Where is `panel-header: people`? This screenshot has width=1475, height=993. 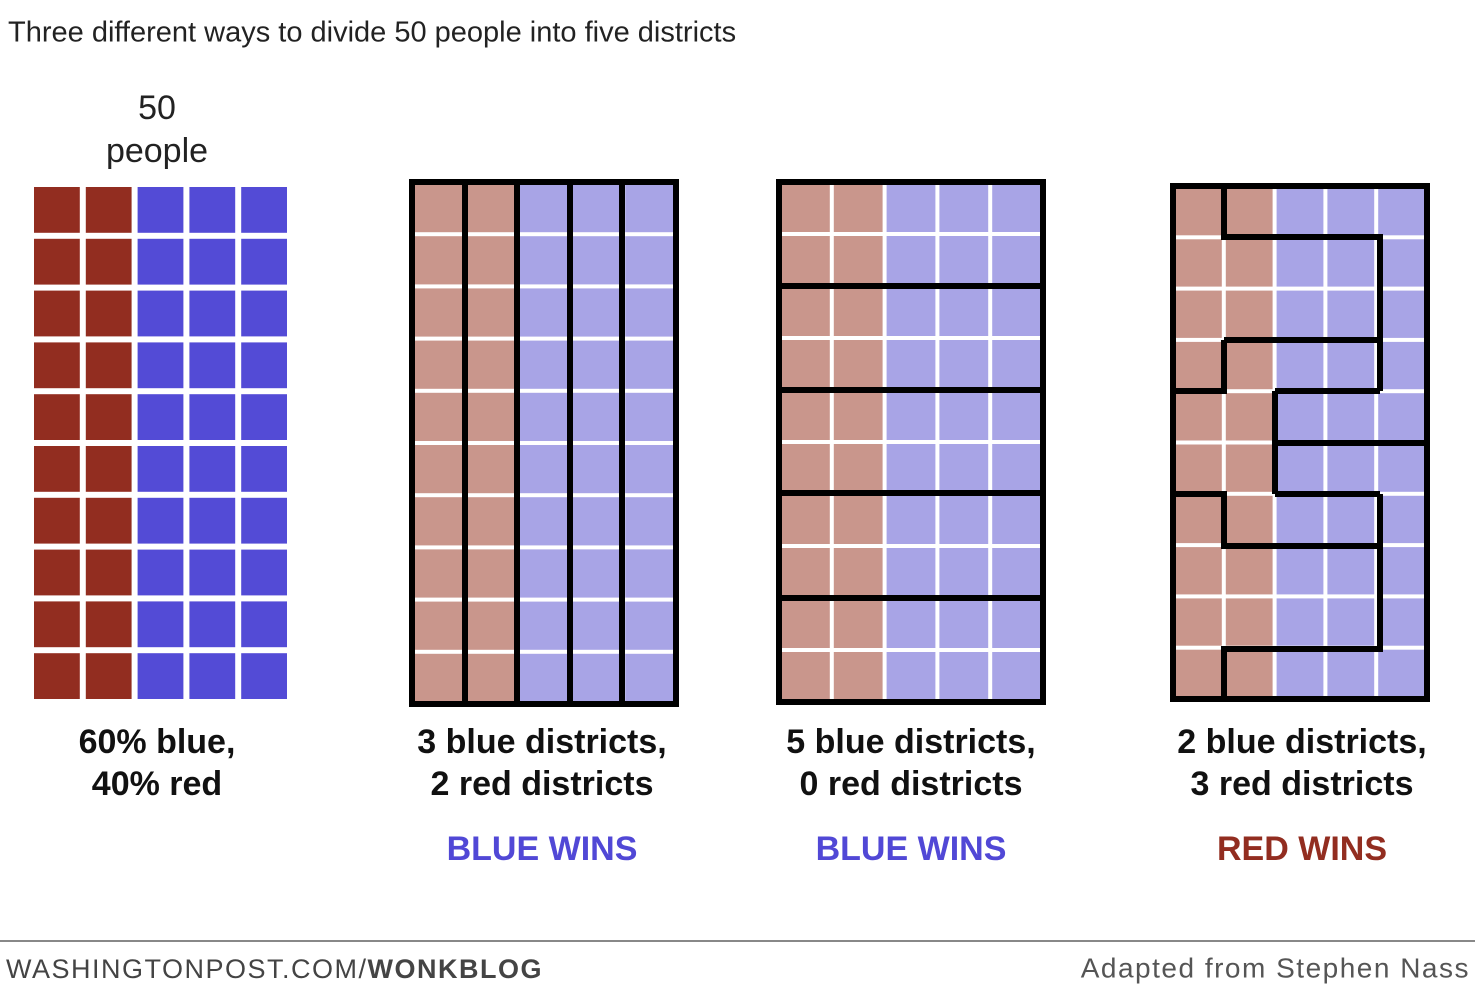 panel-header: people is located at coordinates (157, 151).